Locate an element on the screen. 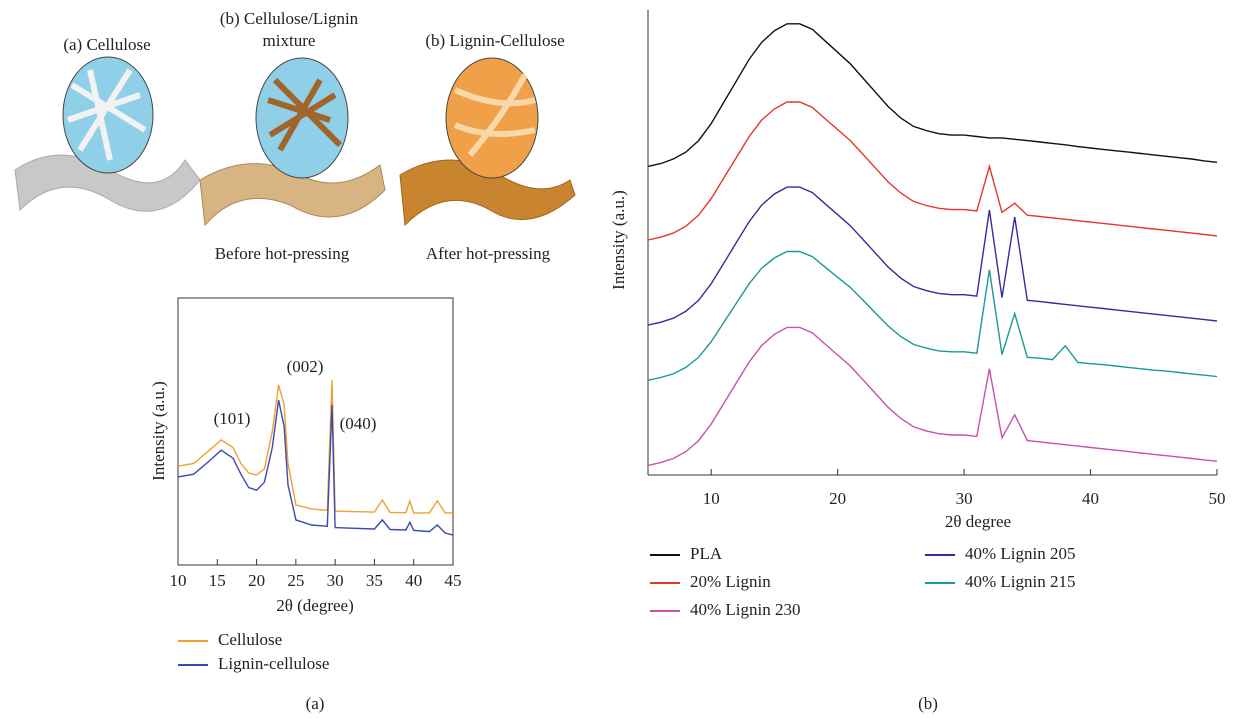 Image resolution: width=1233 pixels, height=718 pixels. legend-label: 40% Lignin 230 is located at coordinates (745, 609).